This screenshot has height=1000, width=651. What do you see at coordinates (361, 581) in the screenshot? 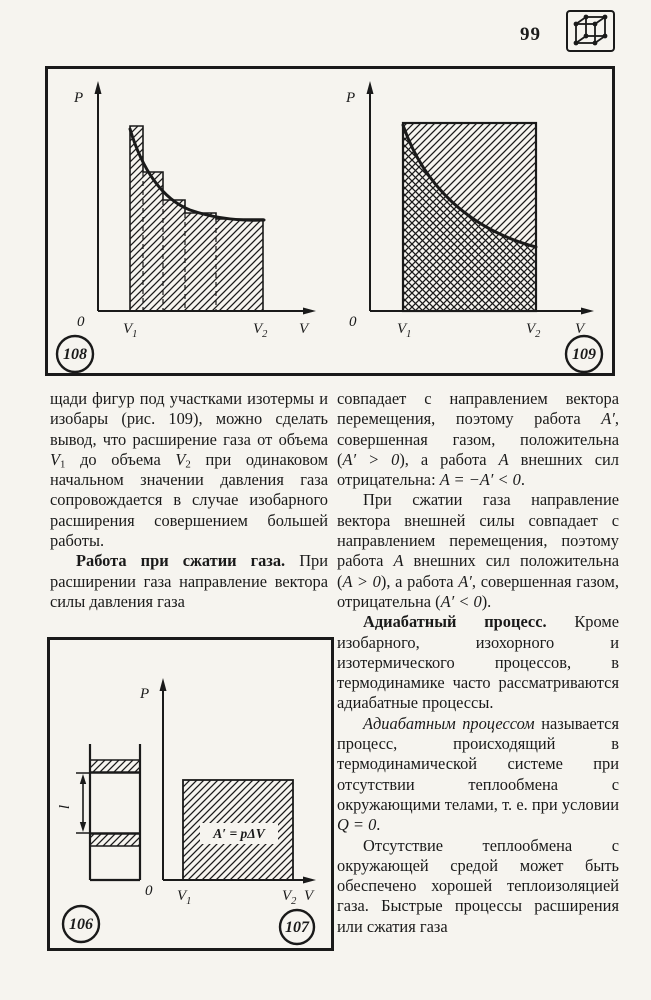
I see `math-formula: A > 0` at bounding box center [361, 581].